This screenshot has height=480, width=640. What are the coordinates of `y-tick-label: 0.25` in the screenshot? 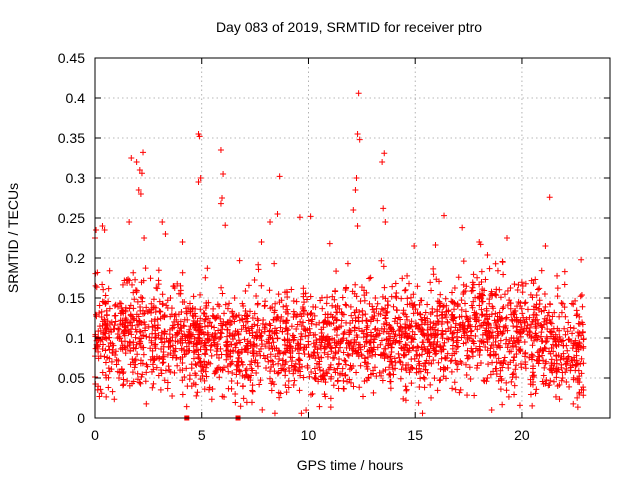 It's located at (71, 218).